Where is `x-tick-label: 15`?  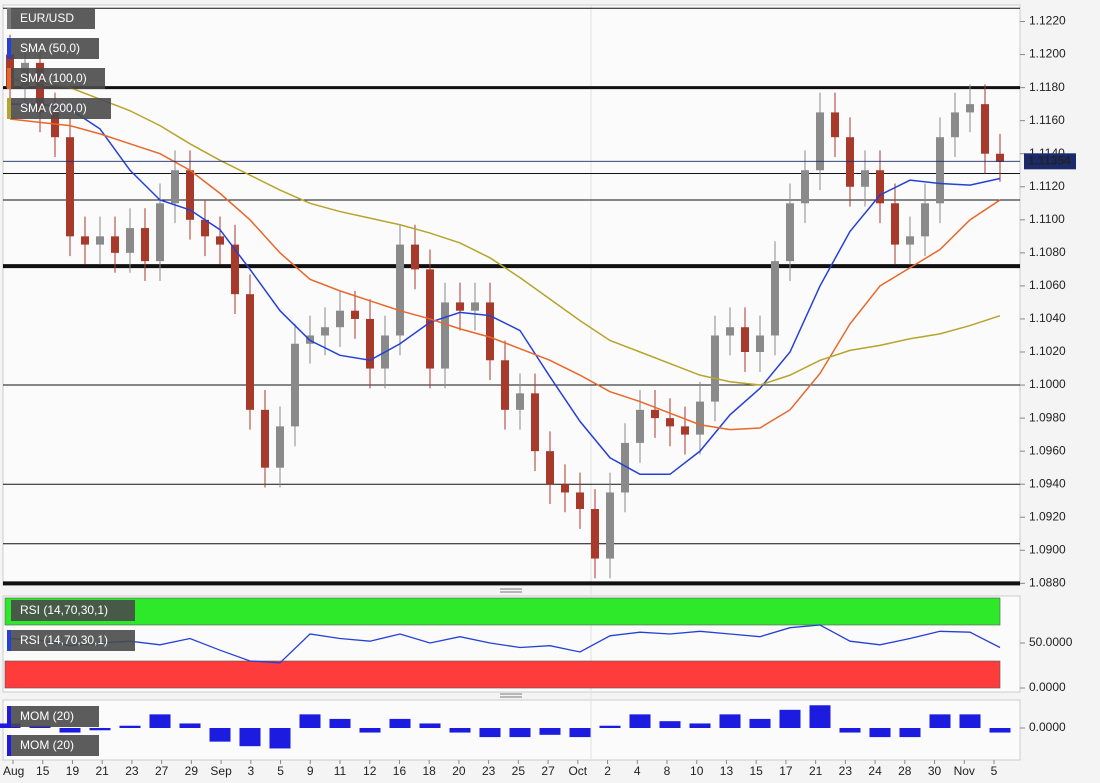
x-tick-label: 15 is located at coordinates (757, 771).